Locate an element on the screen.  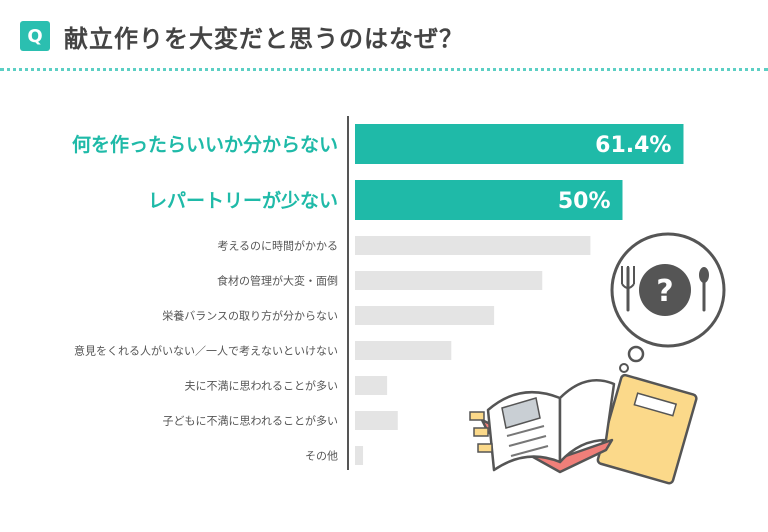
category-label: 食材の管理が大変・面倒 is located at coordinates (277, 281).